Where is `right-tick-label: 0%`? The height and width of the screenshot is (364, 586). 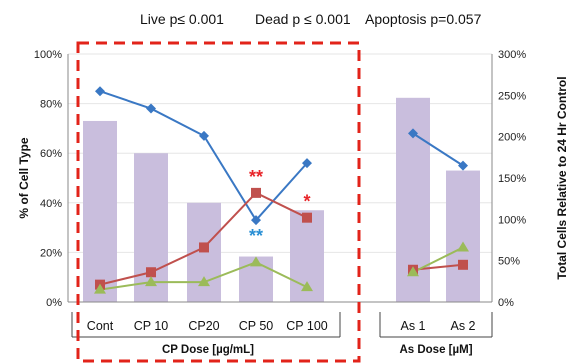 right-tick-label: 0% is located at coordinates (506, 303).